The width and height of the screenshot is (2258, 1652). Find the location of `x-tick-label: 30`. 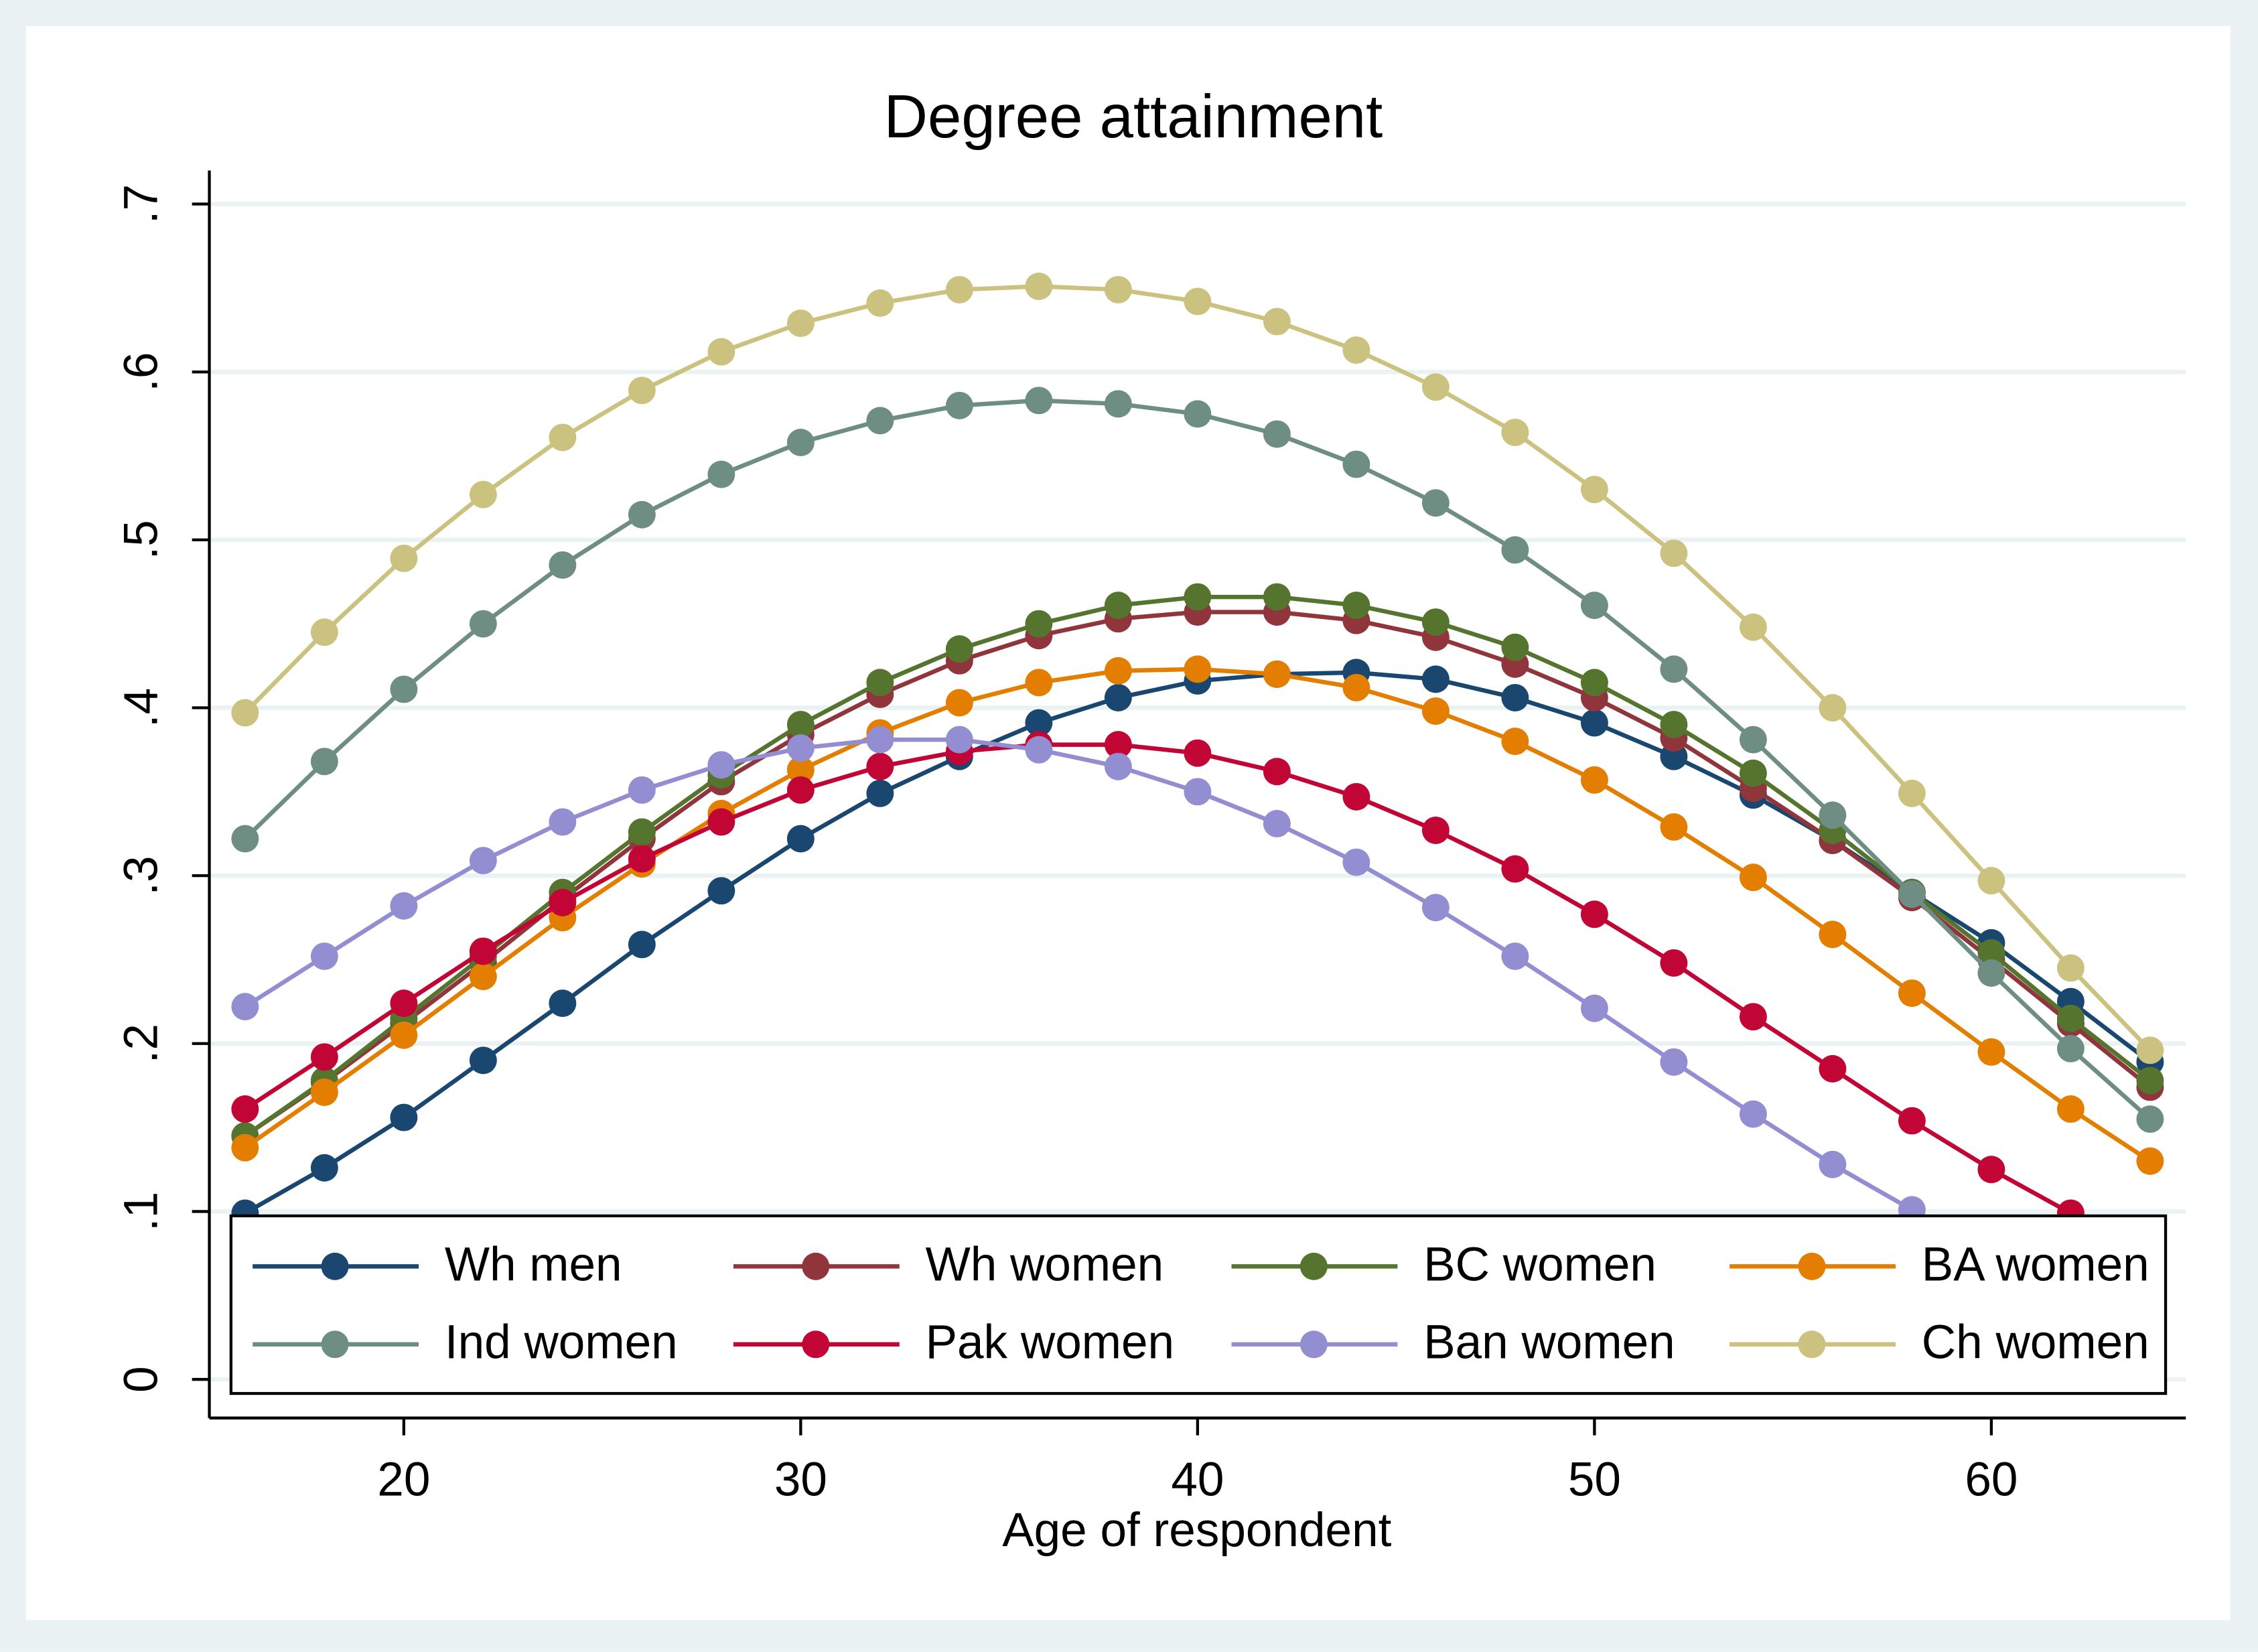

x-tick-label: 30 is located at coordinates (801, 1479).